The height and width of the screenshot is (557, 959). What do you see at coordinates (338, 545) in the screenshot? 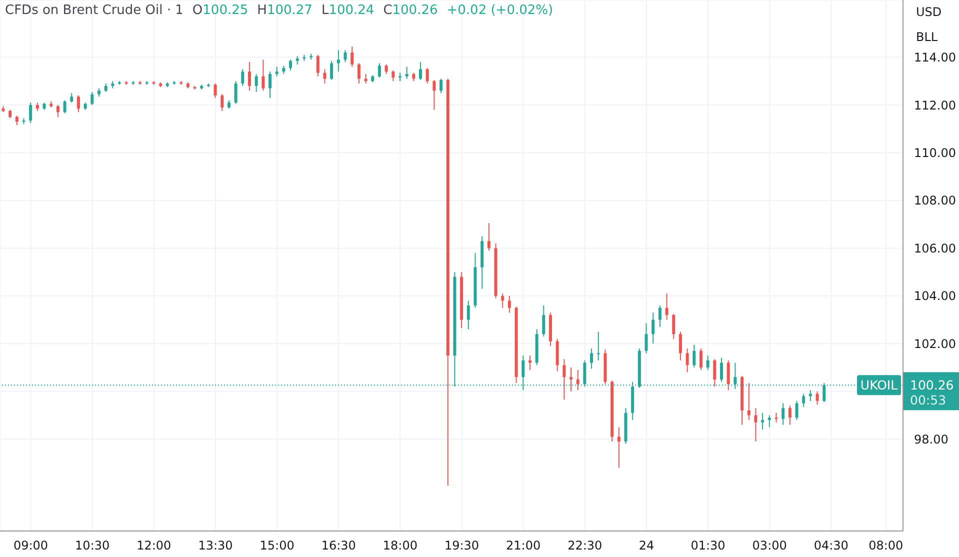
I see `x-tick-label: 16:30` at bounding box center [338, 545].